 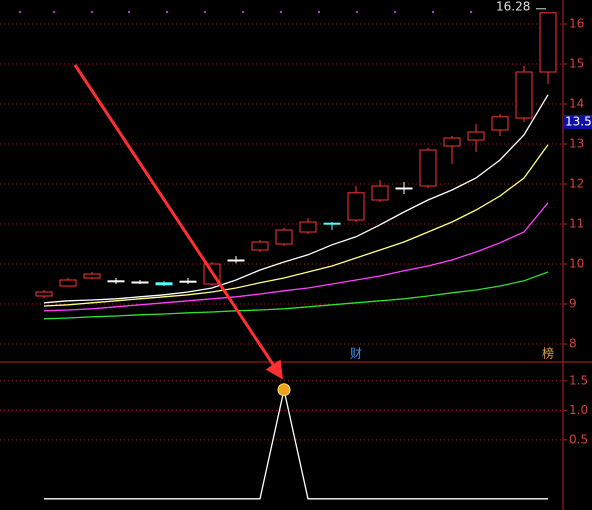 What do you see at coordinates (284, 390) in the screenshot?
I see `signal-marker` at bounding box center [284, 390].